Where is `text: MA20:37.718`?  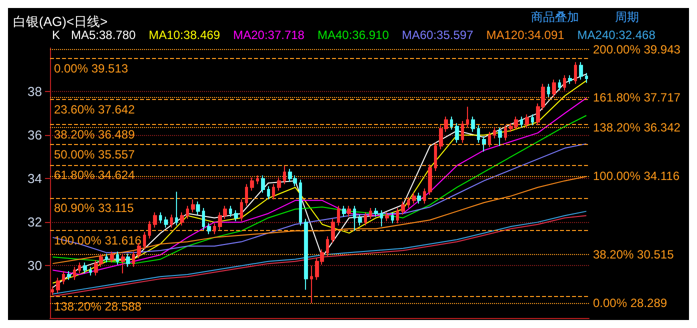
text: MA20:37.718 is located at coordinates (269, 35).